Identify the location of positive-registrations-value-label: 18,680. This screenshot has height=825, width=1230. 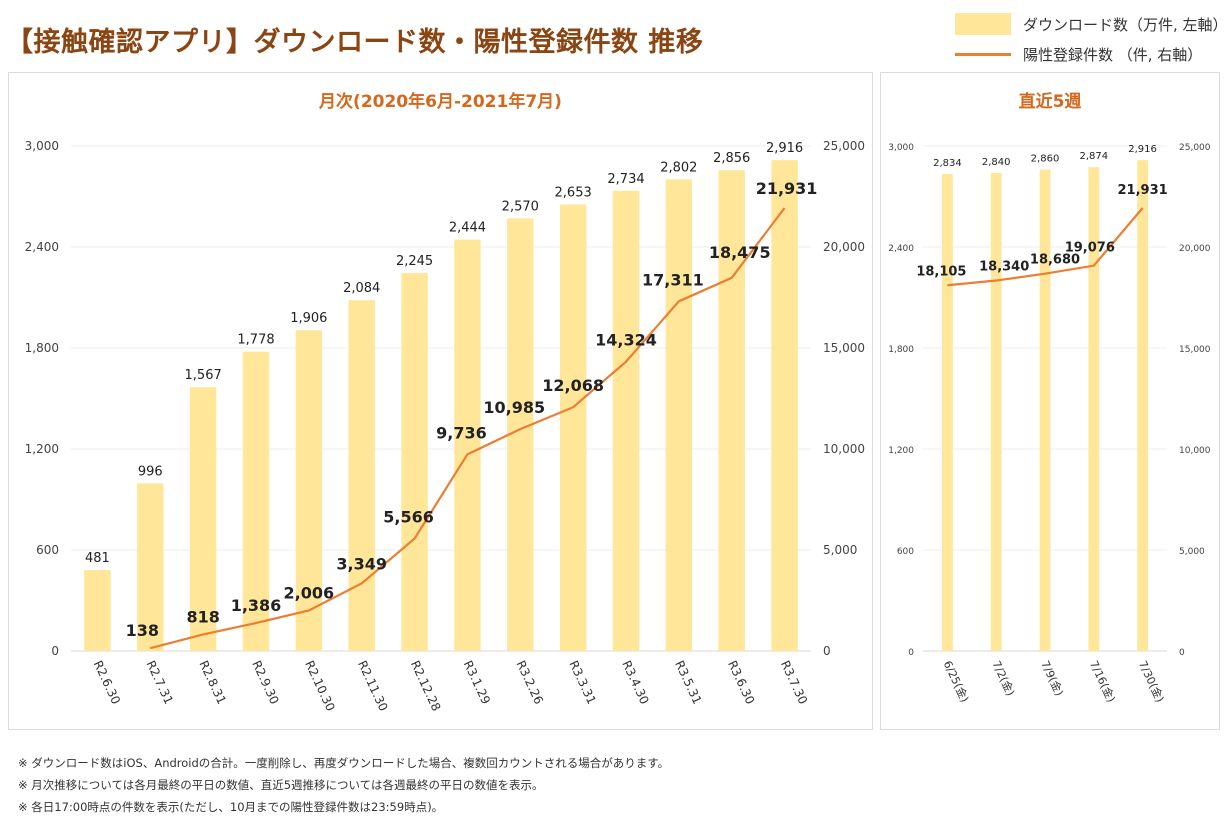
(1055, 260).